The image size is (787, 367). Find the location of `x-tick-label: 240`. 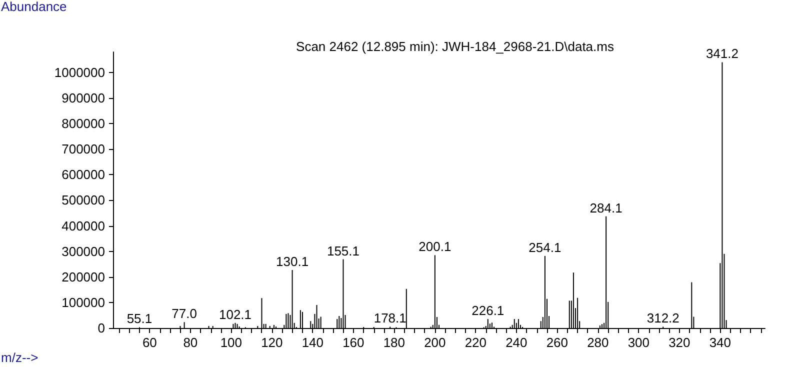

x-tick-label: 240 is located at coordinates (517, 342).